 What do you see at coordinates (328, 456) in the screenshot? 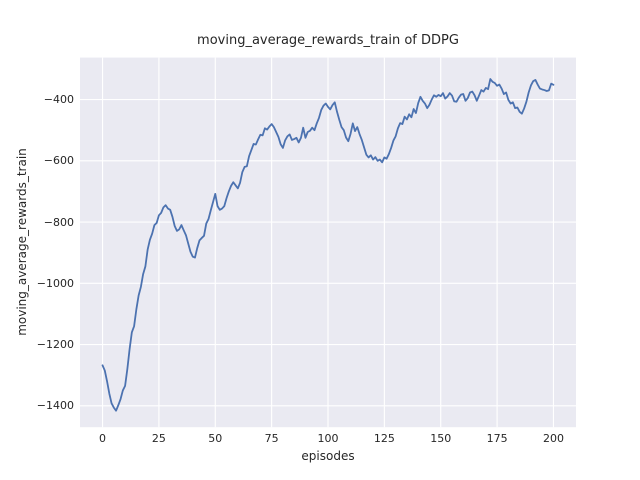
I see `x-axis-label: episodes` at bounding box center [328, 456].